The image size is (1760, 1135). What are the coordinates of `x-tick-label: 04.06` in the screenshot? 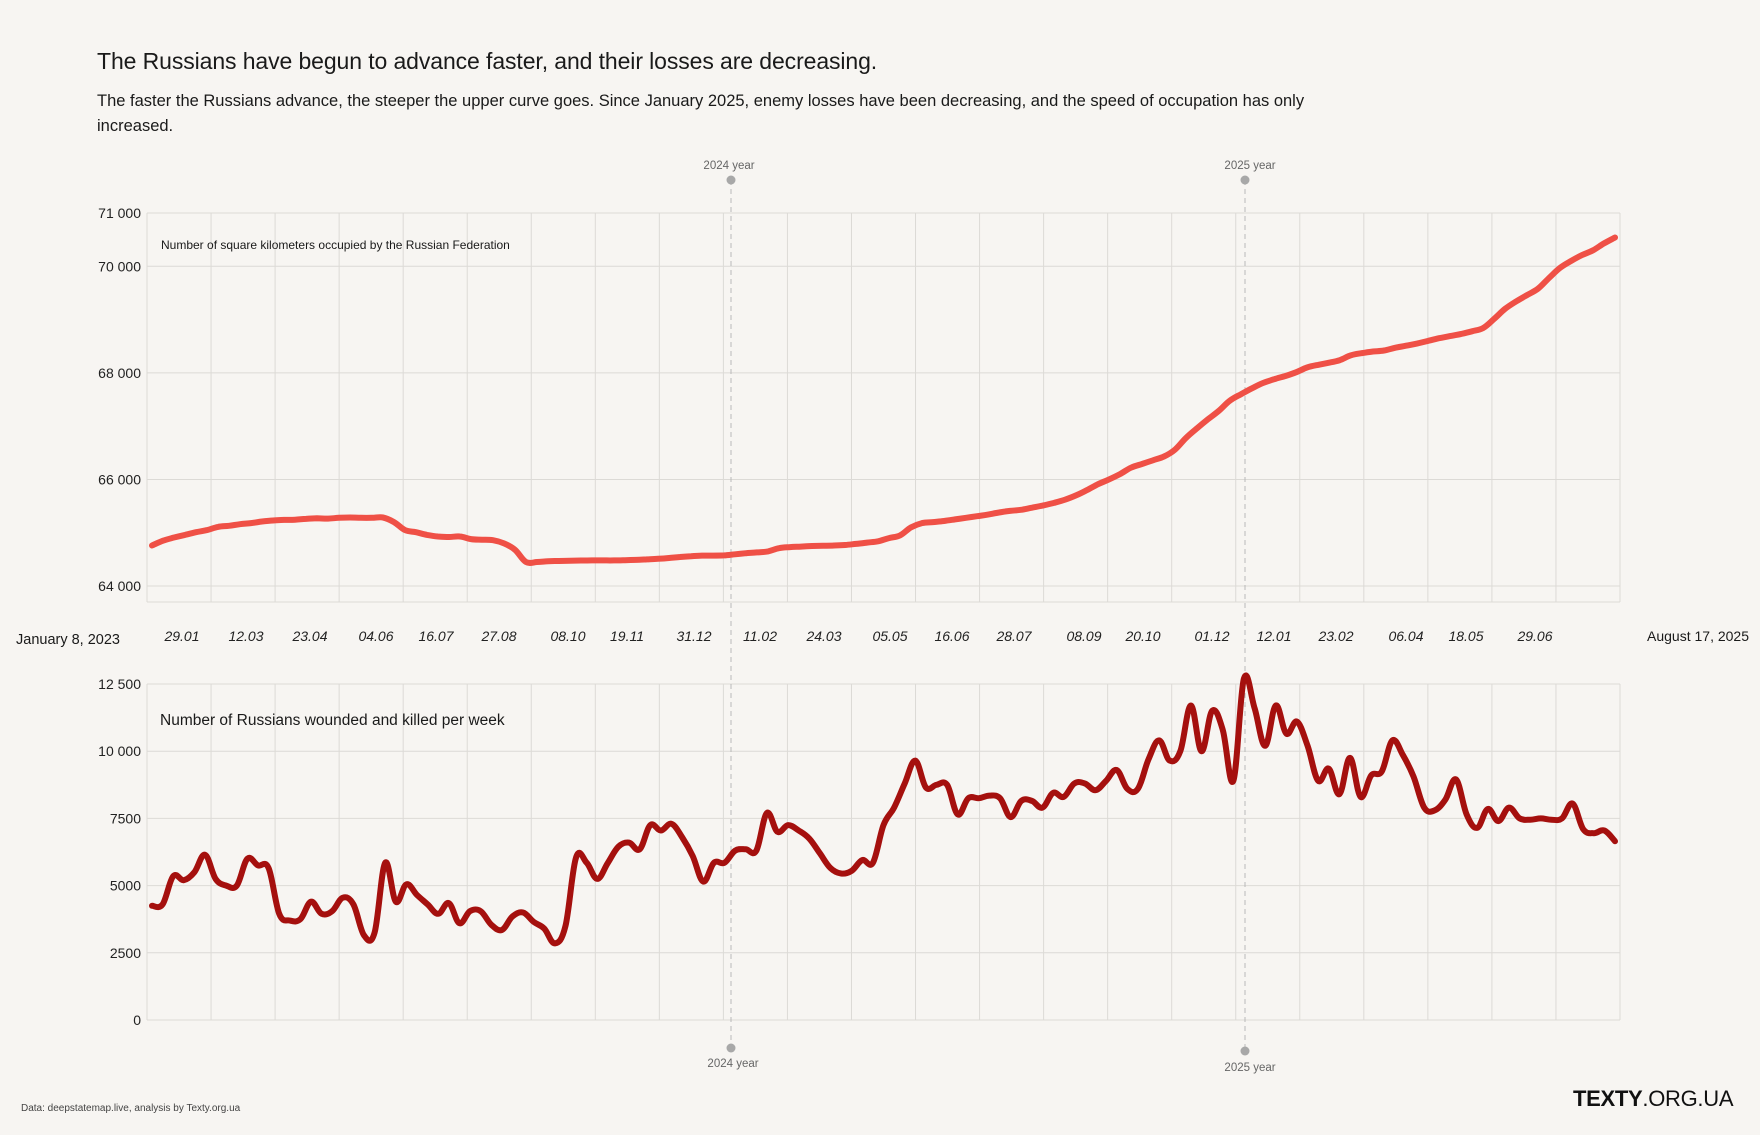 It's located at (375, 636).